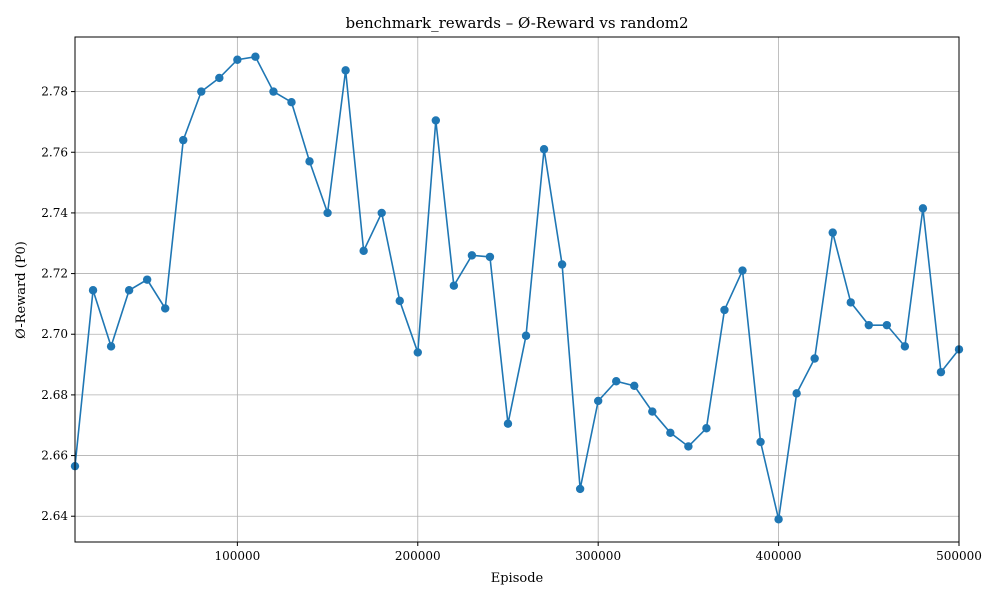  What do you see at coordinates (54, 274) in the screenshot?
I see `y-tick-label: 2.72` at bounding box center [54, 274].